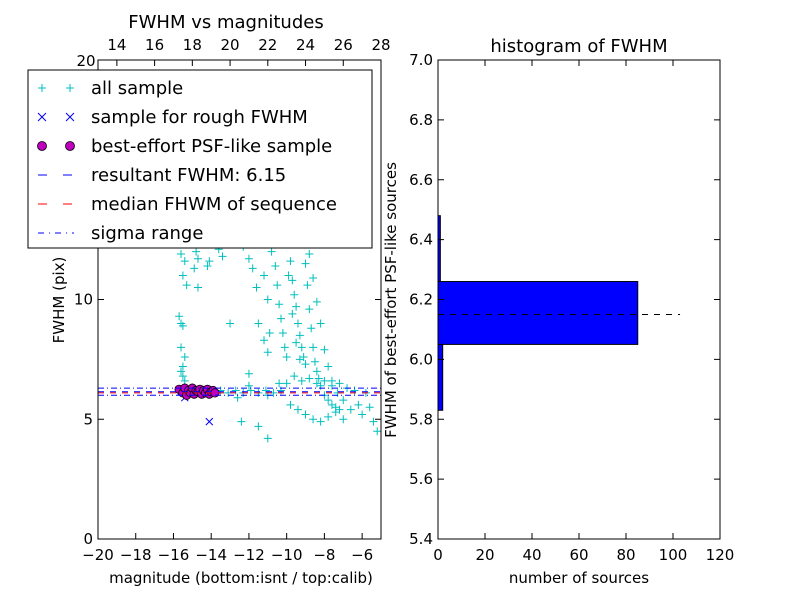  I want to click on right-y-tick-label-5: 6.4, so click(421, 240).